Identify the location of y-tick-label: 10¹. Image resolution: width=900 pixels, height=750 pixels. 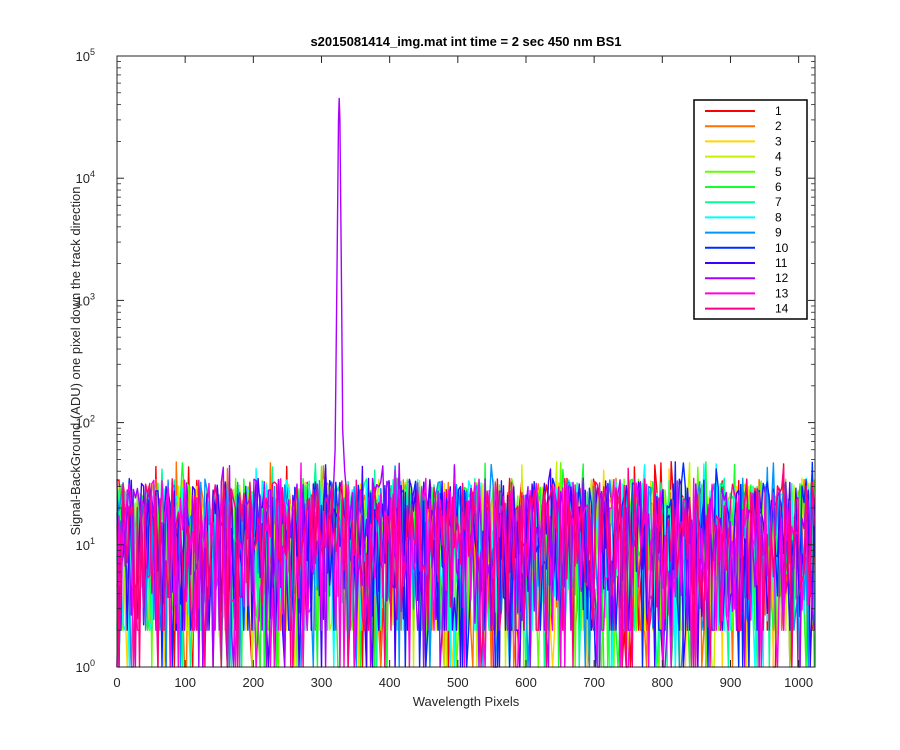
(85, 544).